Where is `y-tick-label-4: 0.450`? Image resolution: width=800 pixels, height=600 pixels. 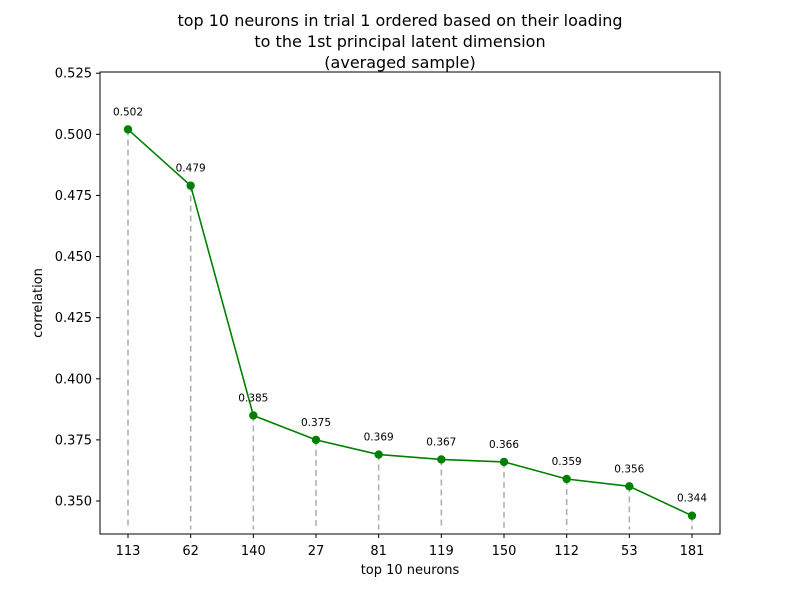 y-tick-label-4: 0.450 is located at coordinates (73, 257).